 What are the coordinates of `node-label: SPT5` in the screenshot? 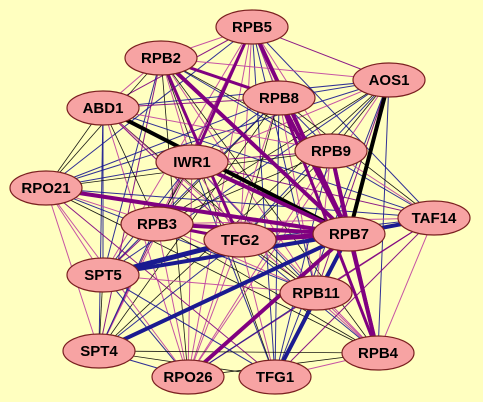 It's located at (103, 275).